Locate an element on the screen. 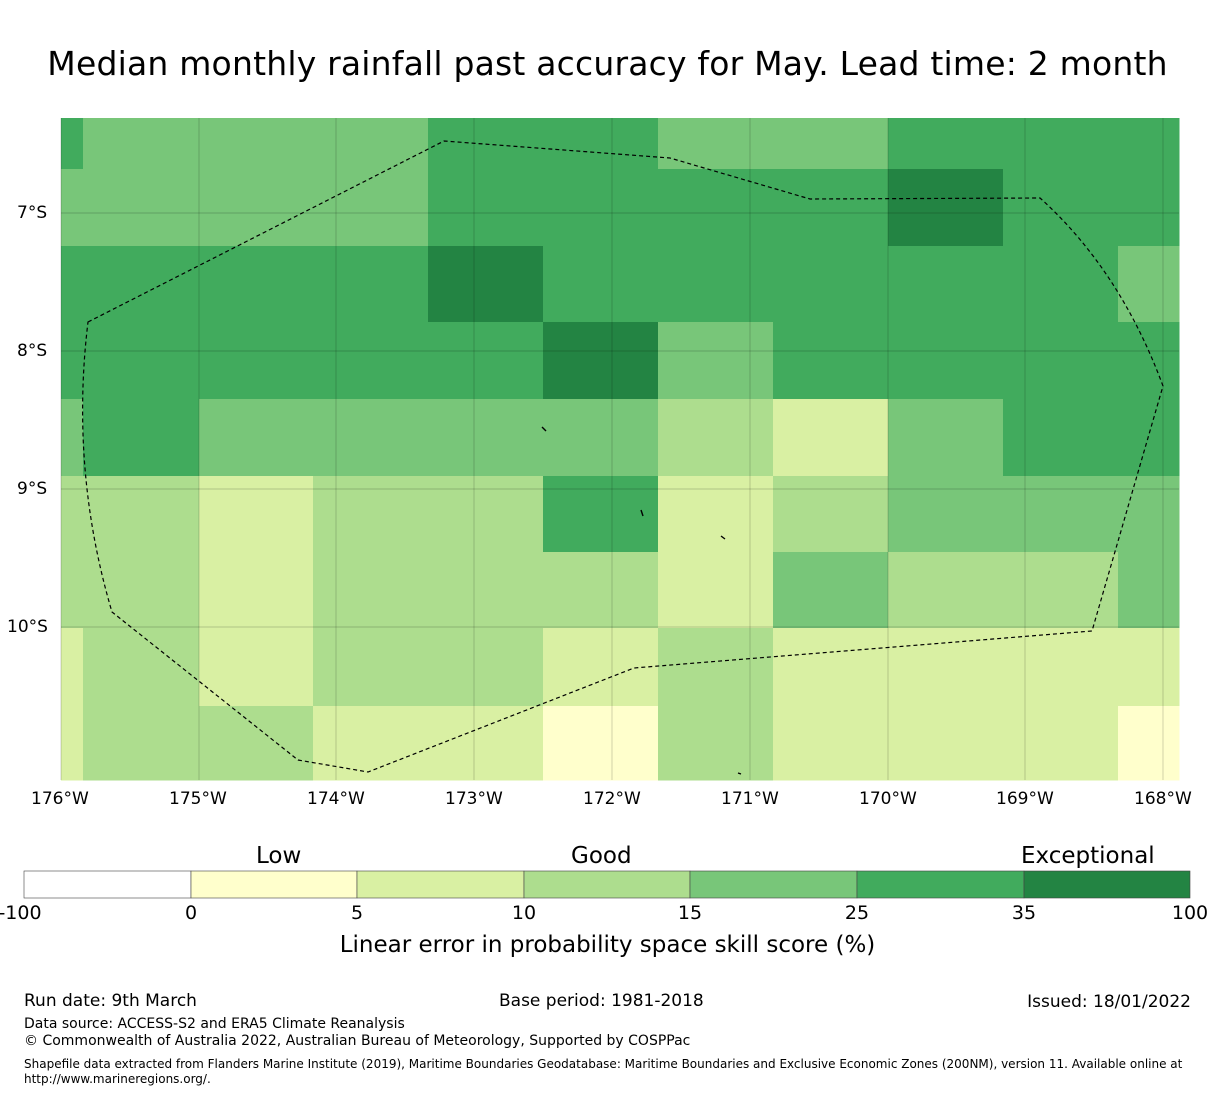  lon-label: 169°W is located at coordinates (1025, 799).